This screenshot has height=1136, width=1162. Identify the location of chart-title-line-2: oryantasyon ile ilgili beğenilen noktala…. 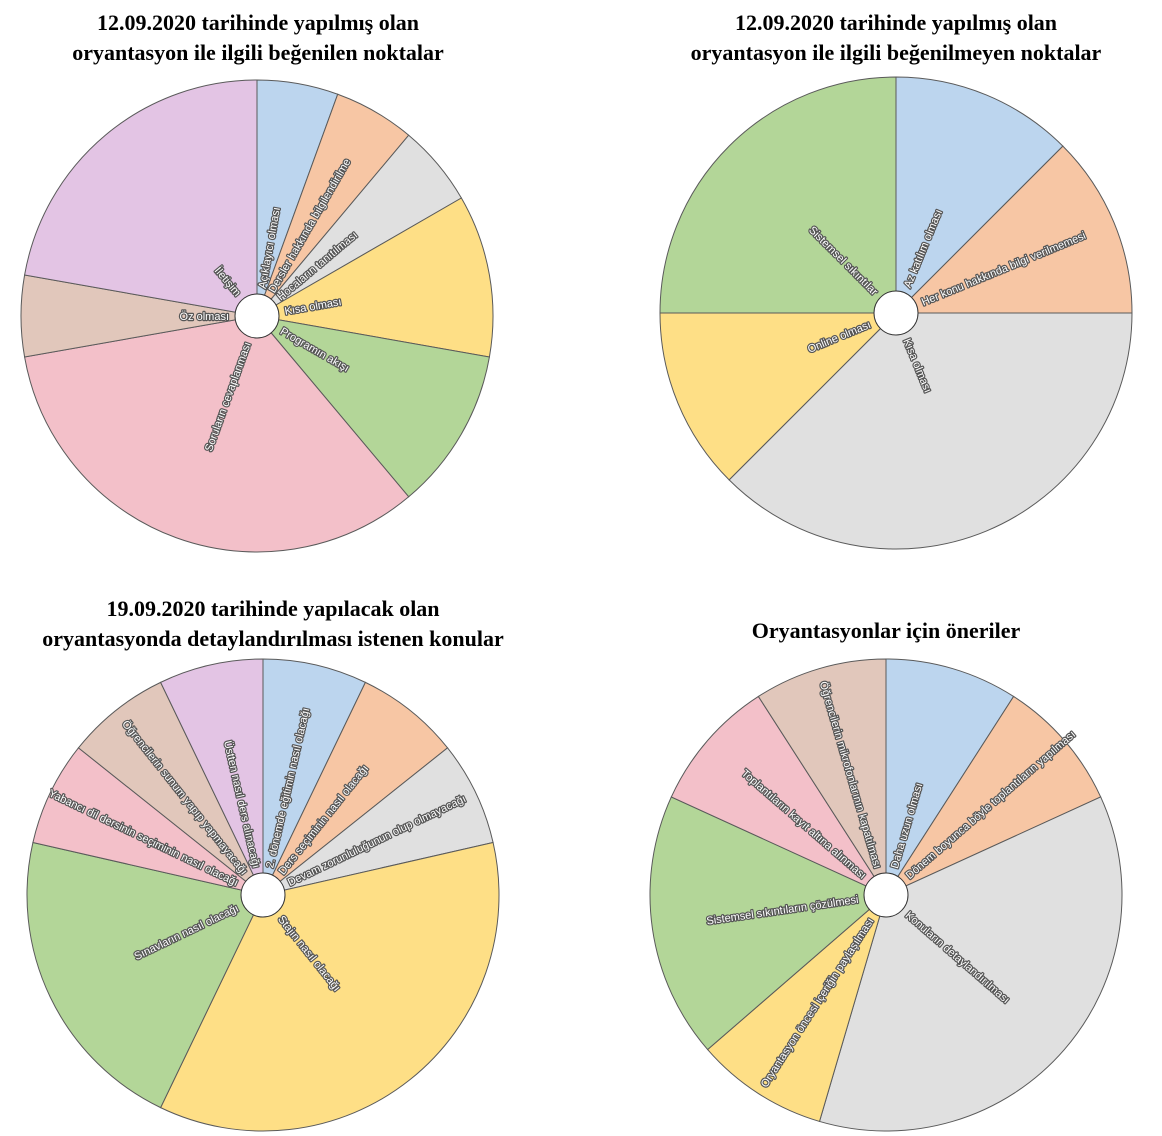
(258, 52).